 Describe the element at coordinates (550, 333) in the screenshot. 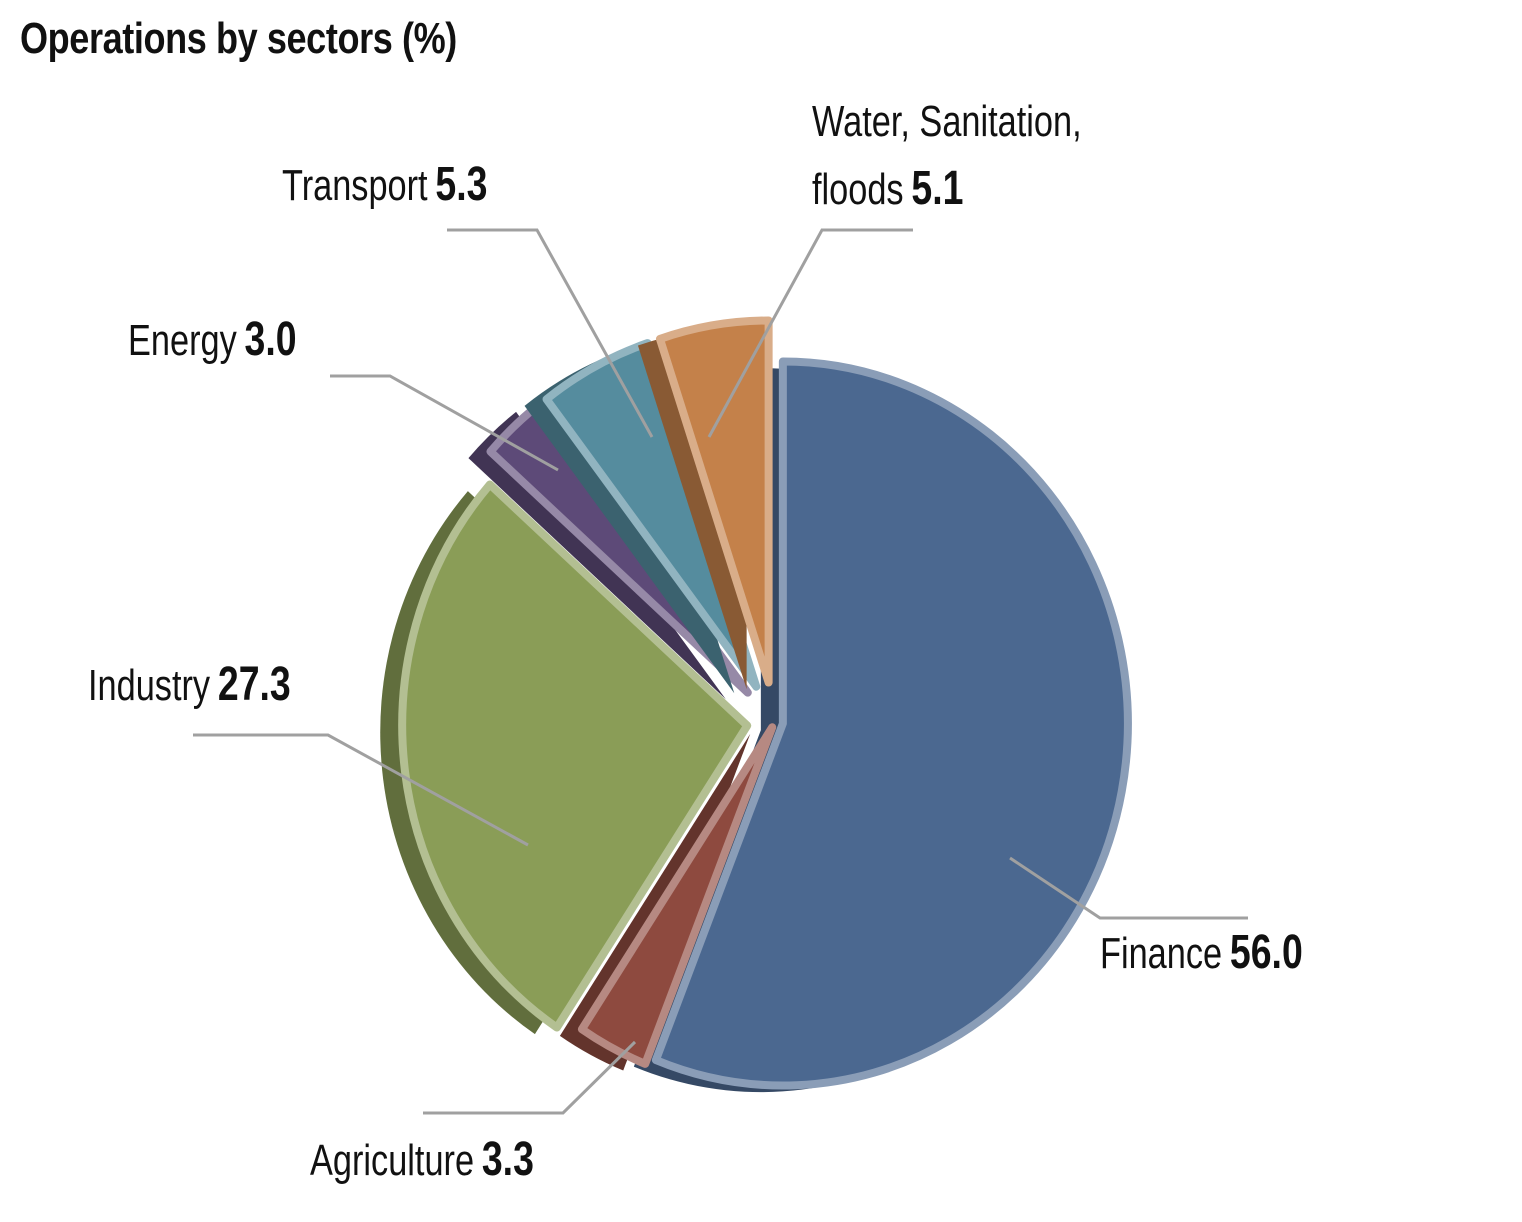

I see `leader-line-transport` at that location.